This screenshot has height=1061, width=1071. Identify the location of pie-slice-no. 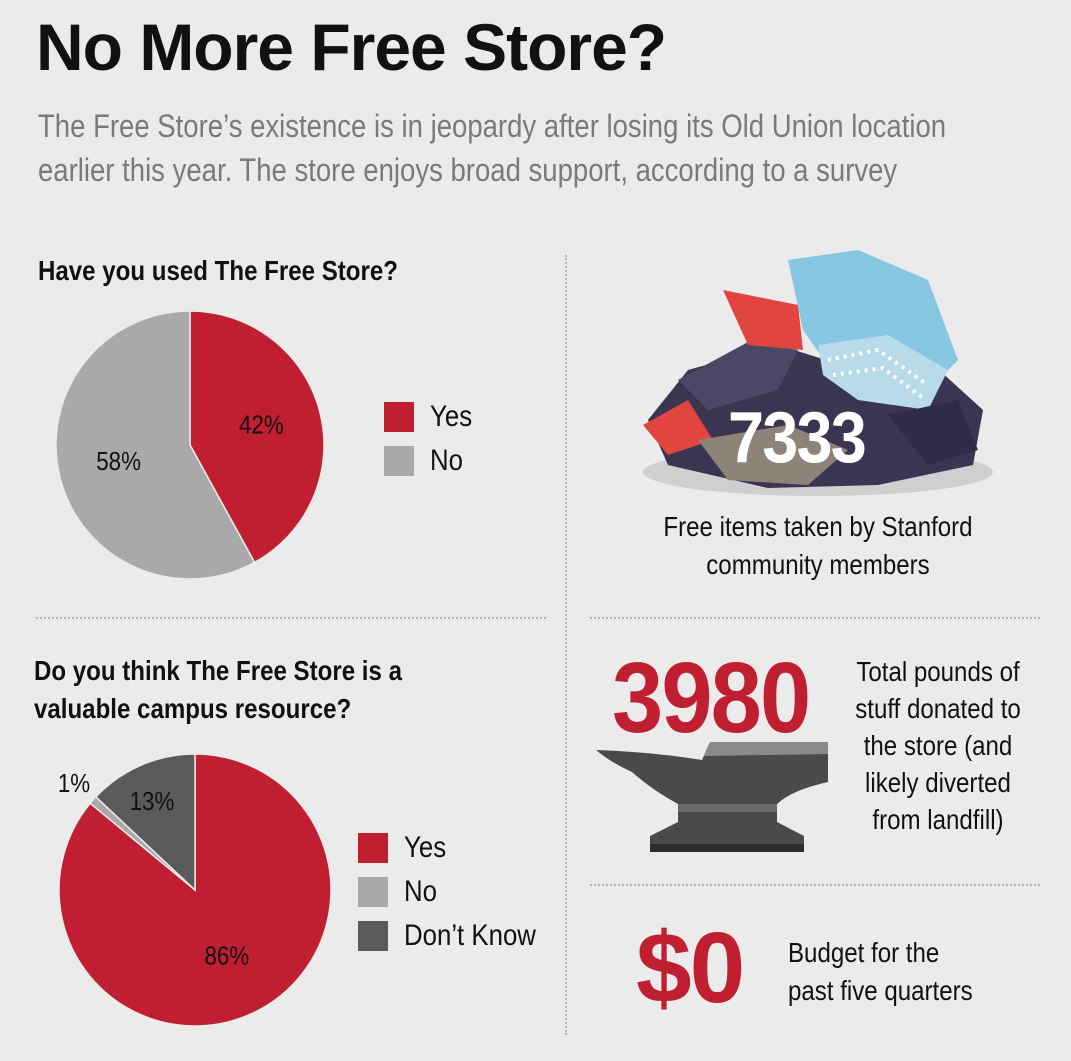
(155, 445).